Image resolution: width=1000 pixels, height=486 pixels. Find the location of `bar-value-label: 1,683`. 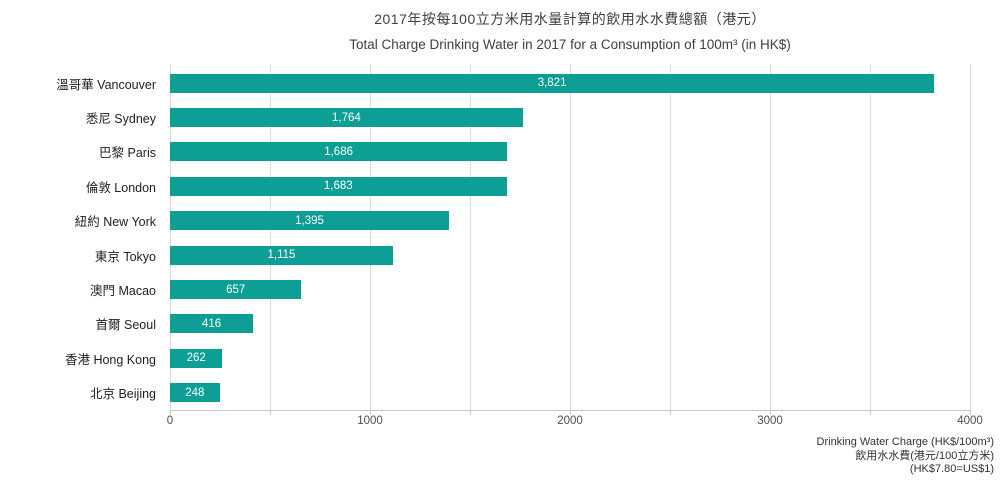

bar-value-label: 1,683 is located at coordinates (338, 186).